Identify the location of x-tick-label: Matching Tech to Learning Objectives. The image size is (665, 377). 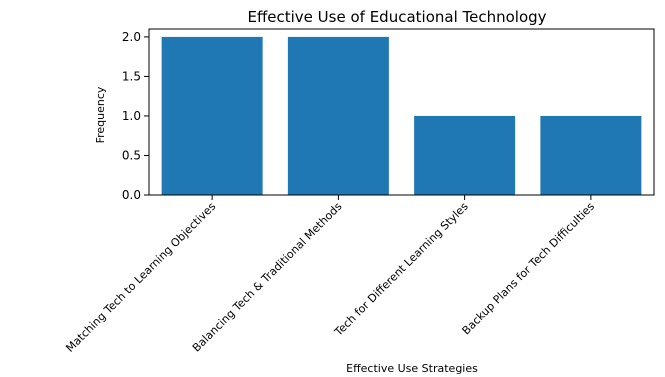
(140, 277).